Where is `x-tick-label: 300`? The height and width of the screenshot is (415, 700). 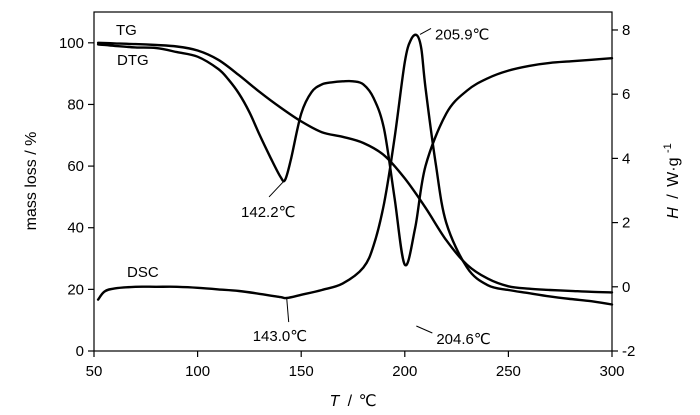 x-tick-label: 300 is located at coordinates (611, 371).